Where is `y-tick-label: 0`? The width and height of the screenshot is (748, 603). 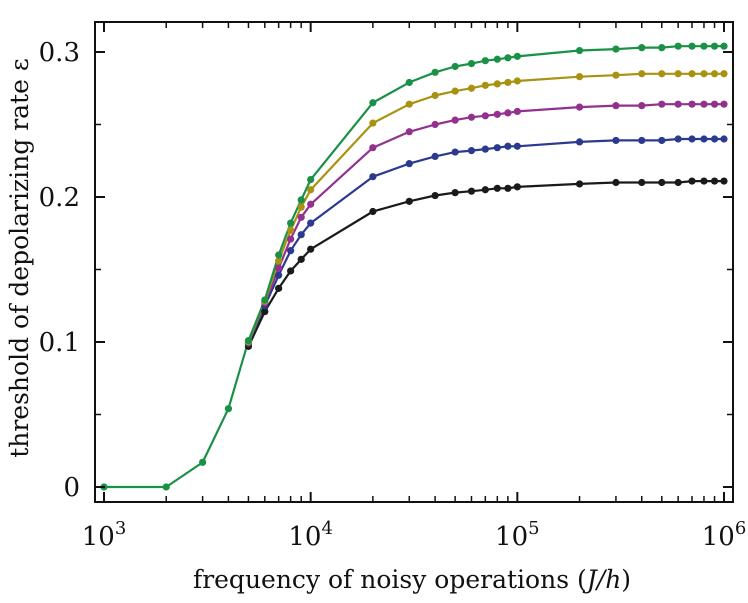
y-tick-label: 0 is located at coordinates (71, 488).